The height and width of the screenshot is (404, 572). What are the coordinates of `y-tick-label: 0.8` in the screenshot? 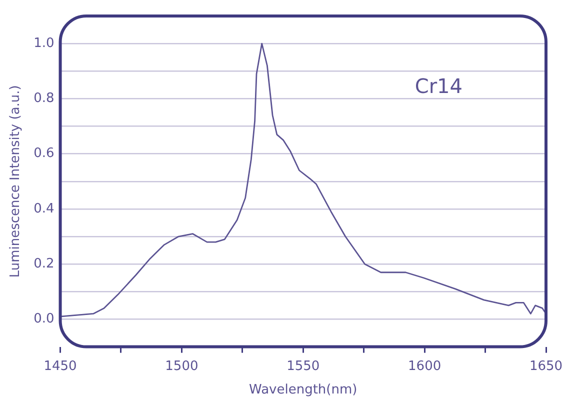 It's located at (44, 98).